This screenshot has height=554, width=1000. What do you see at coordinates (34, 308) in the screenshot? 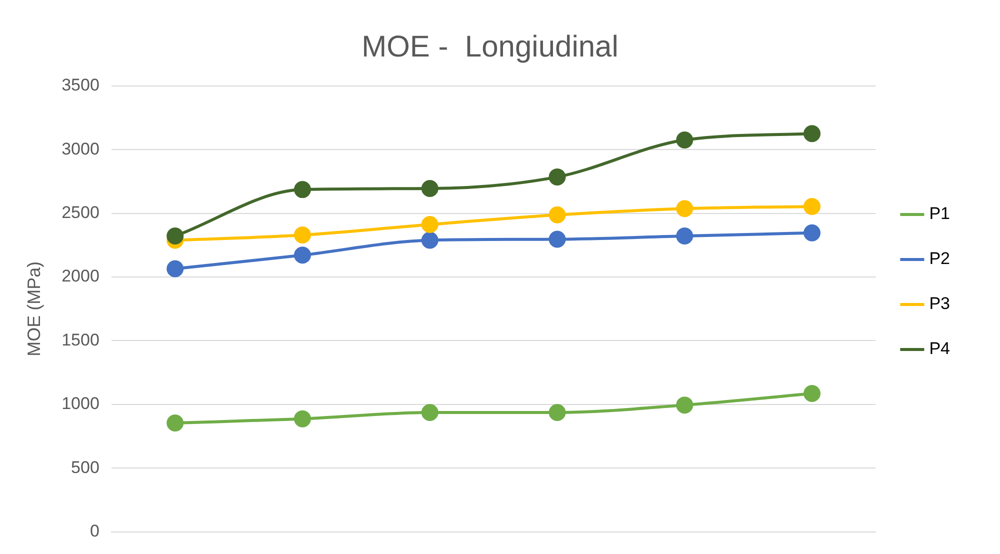
I see `y-axis-title: MOE (MPa)` at bounding box center [34, 308].